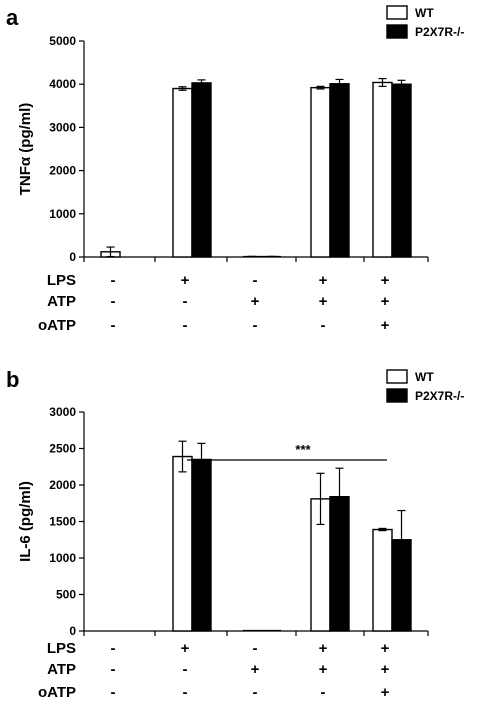 The height and width of the screenshot is (713, 482). What do you see at coordinates (62, 84) in the screenshot?
I see `y-tick-label: 4000` at bounding box center [62, 84].